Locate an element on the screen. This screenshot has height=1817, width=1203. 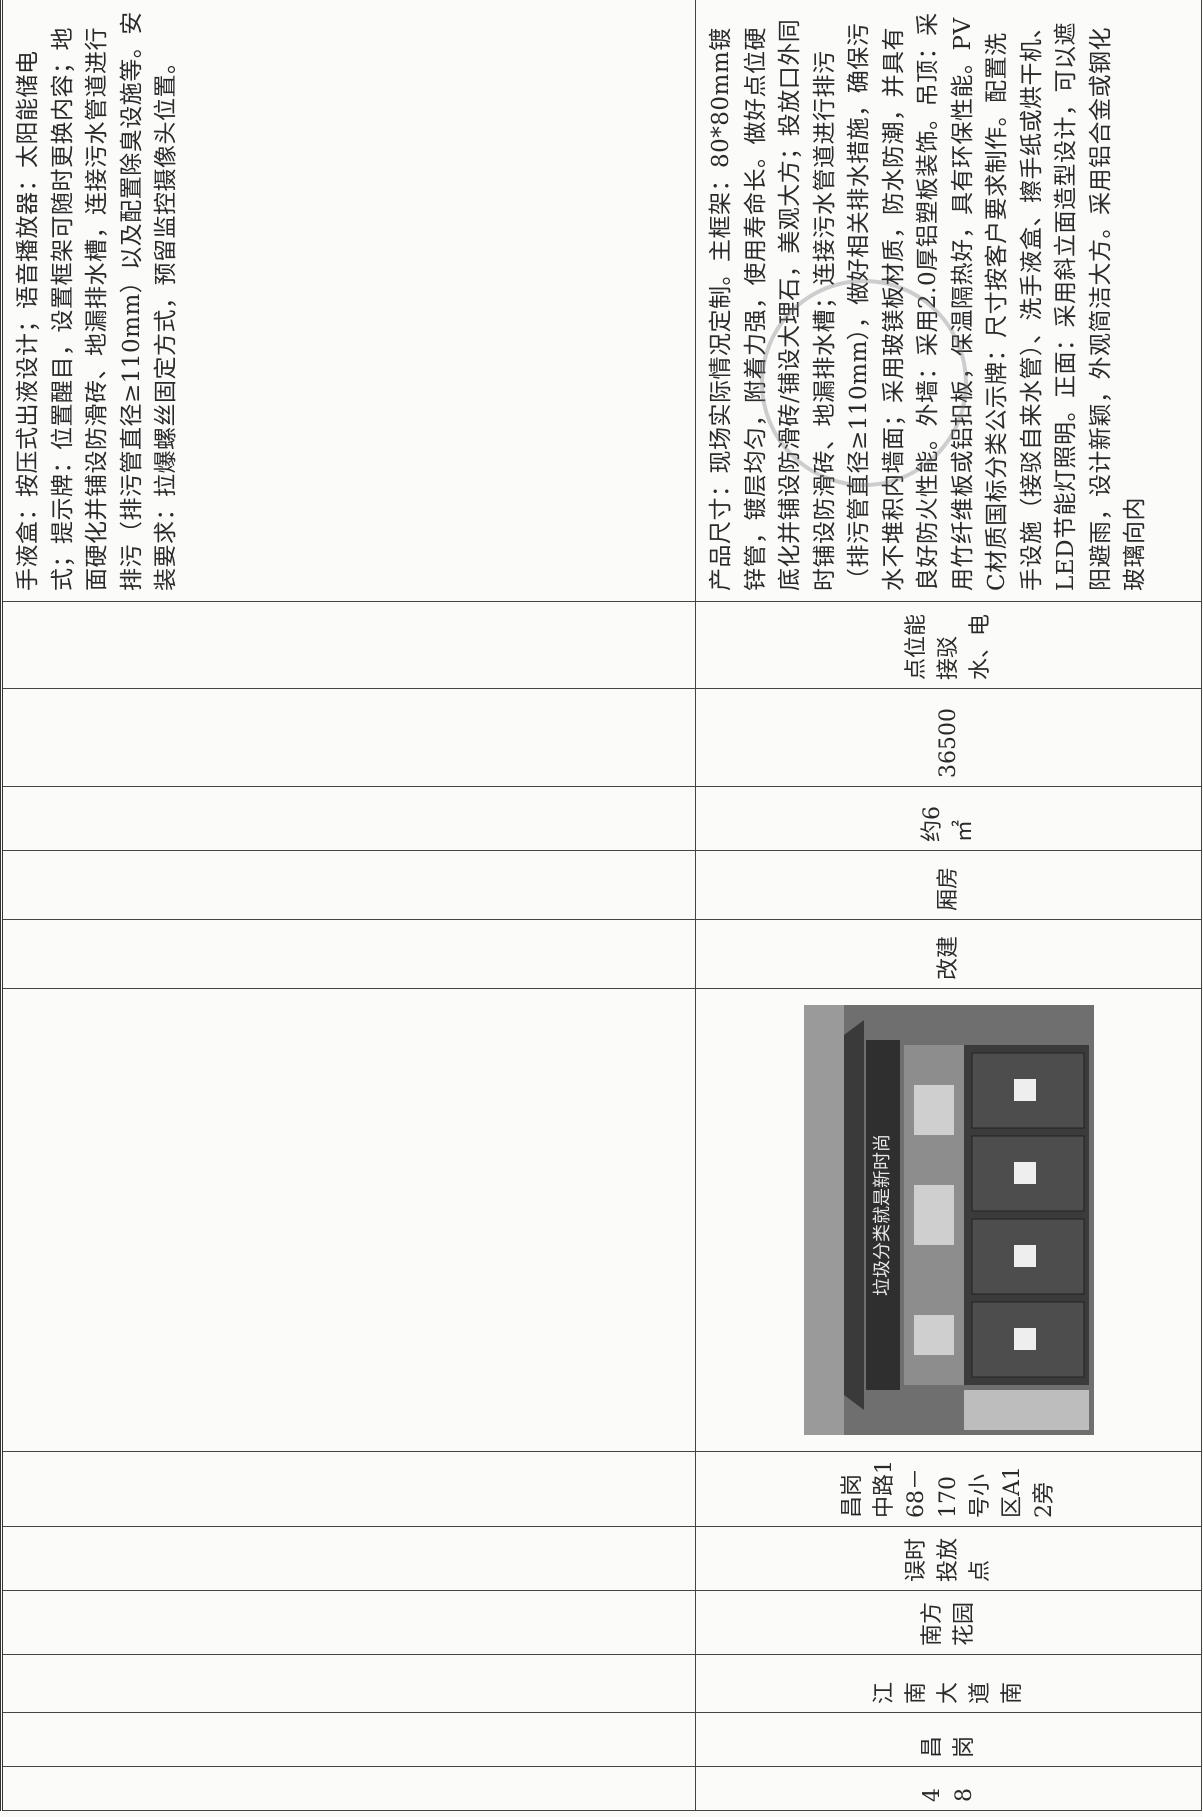
remark-cell: 点位能接驳水、电 is located at coordinates (948, 645).